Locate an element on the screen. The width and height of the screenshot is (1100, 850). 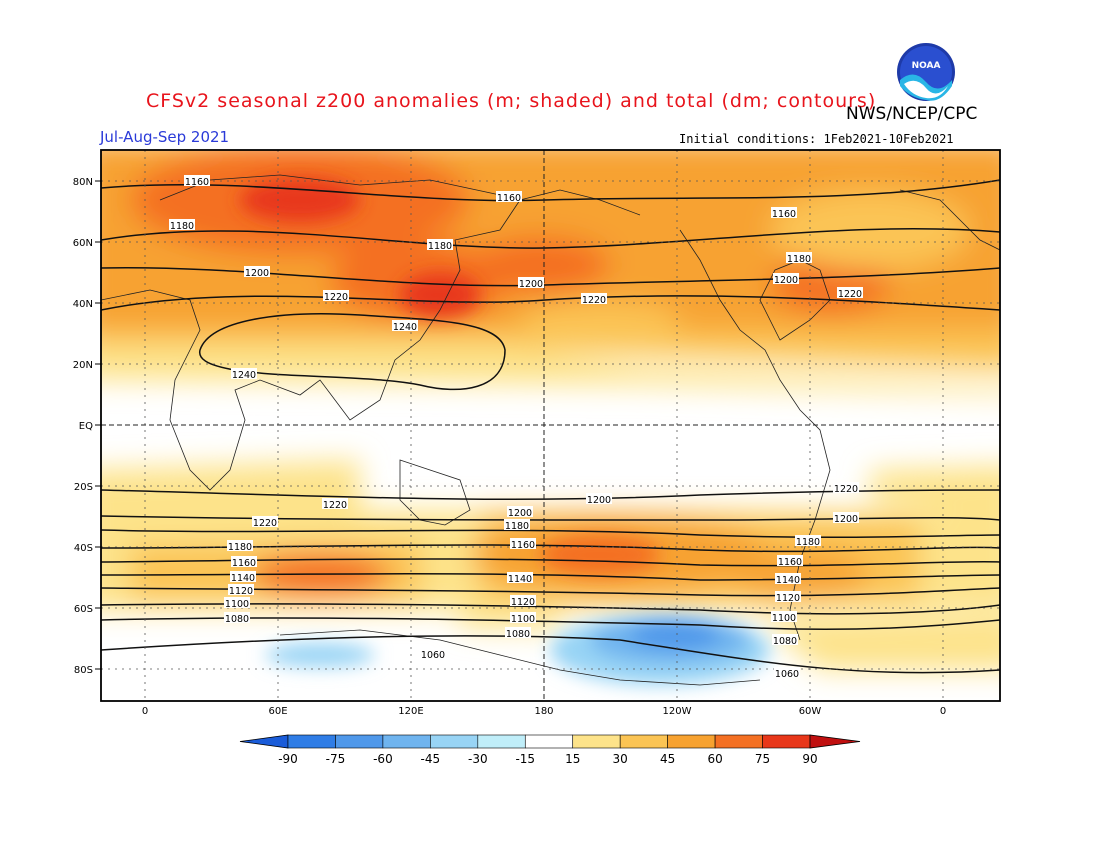
colorbar-label: -60 is located at coordinates (383, 759).